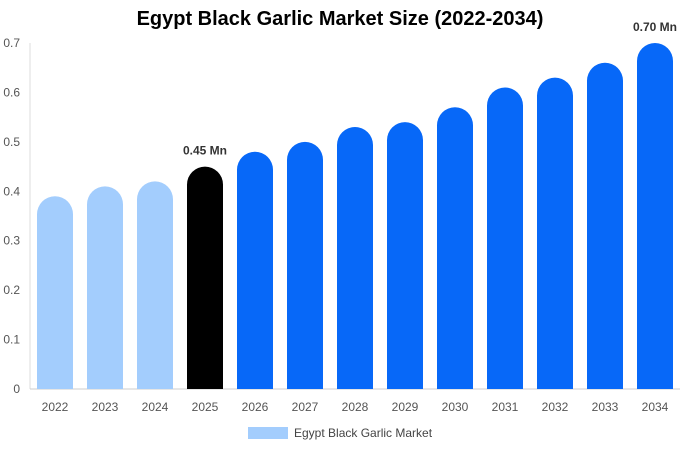 The width and height of the screenshot is (680, 450). What do you see at coordinates (255, 407) in the screenshot?
I see `x-tick-label: 2026` at bounding box center [255, 407].